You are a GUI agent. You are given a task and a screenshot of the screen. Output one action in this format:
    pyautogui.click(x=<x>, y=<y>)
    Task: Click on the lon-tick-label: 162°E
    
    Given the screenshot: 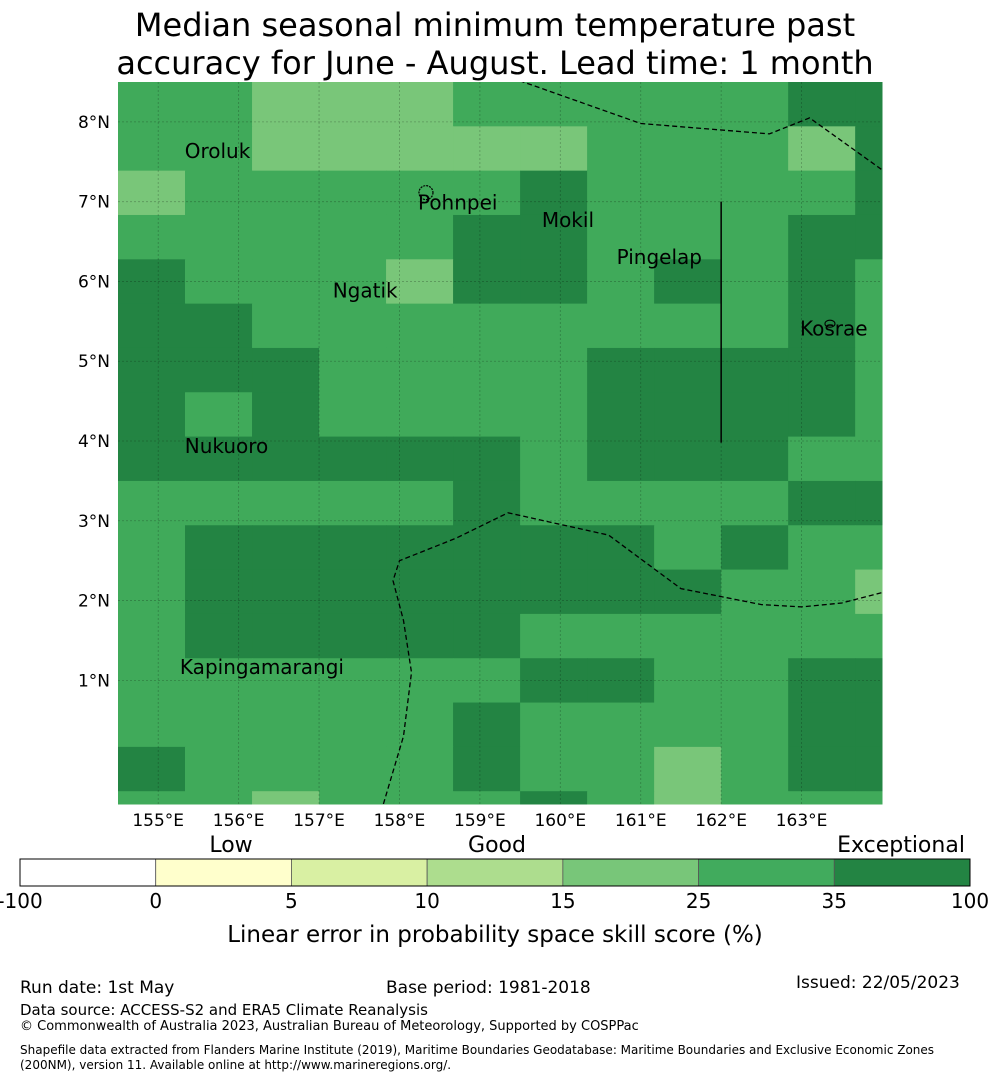 What is the action you would take?
    pyautogui.click(x=721, y=821)
    